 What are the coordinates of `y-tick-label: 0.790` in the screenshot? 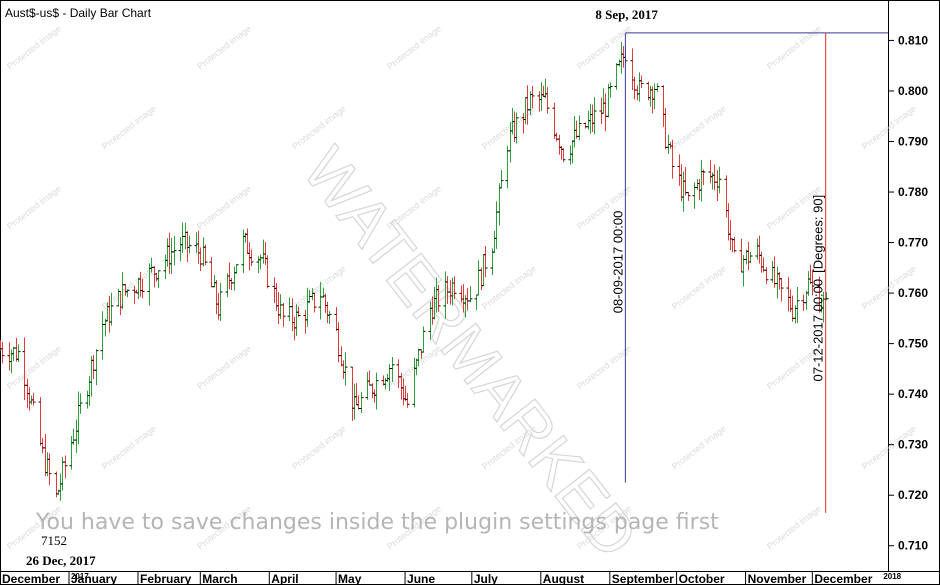 It's located at (913, 141).